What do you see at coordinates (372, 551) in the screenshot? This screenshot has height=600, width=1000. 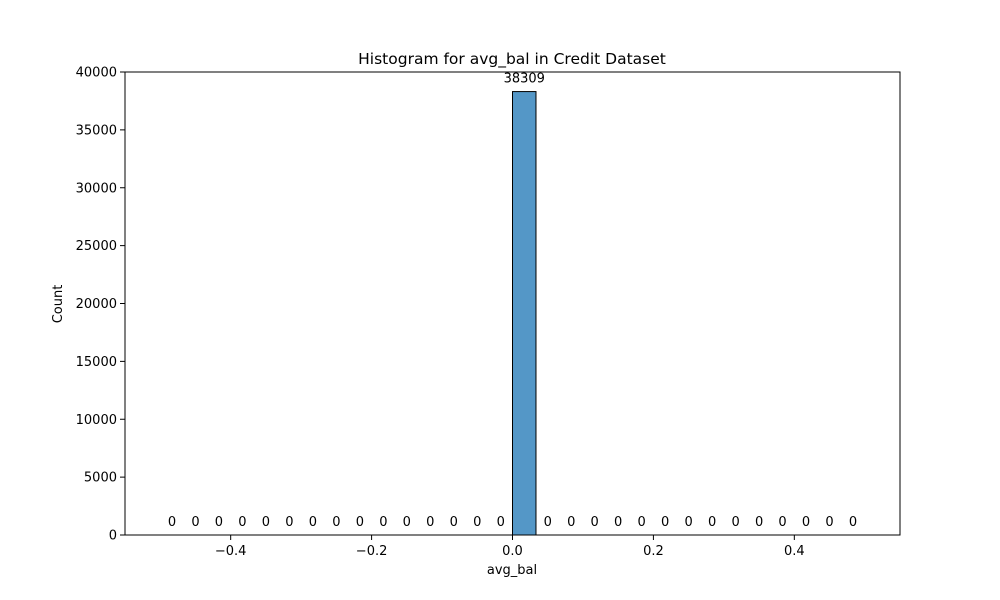 I see `x-tick-label: −0.2` at bounding box center [372, 551].